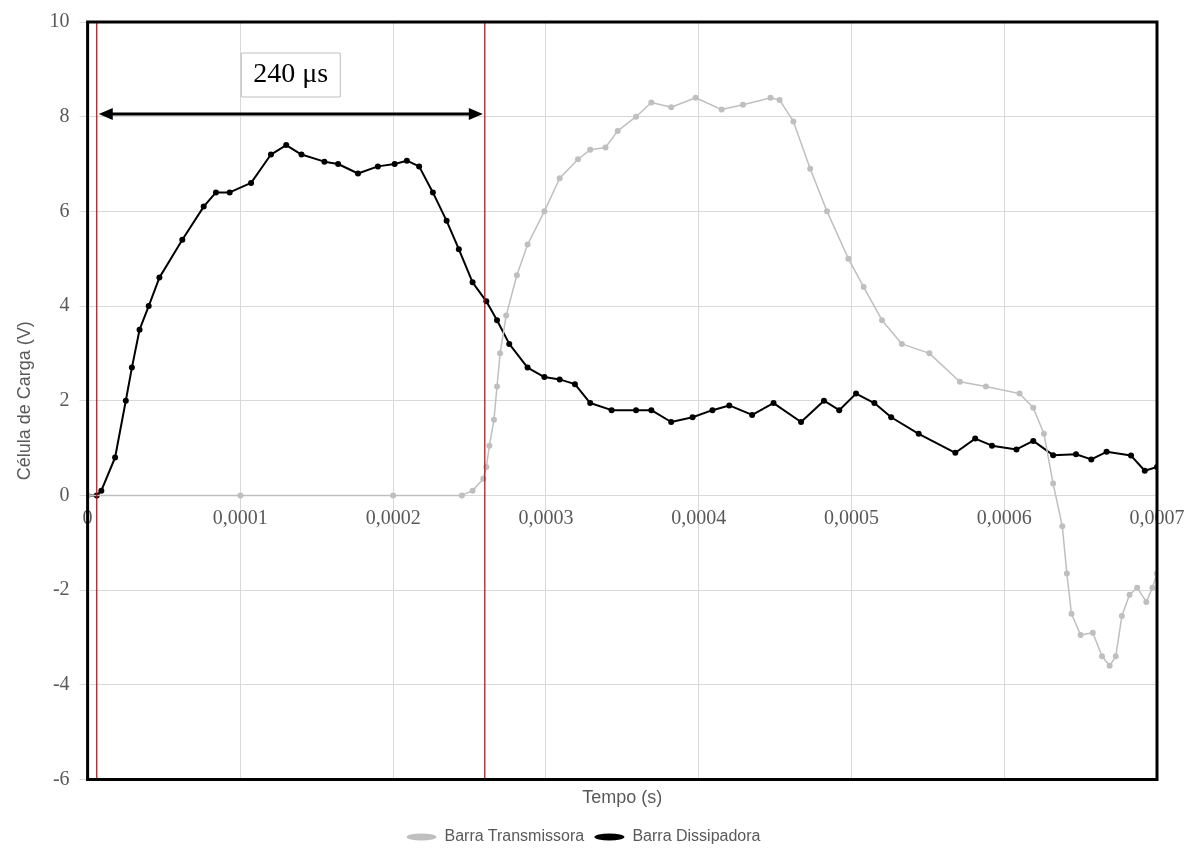 The height and width of the screenshot is (861, 1197). Describe the element at coordinates (851, 516) in the screenshot. I see `x-tick-label: 0,0005` at that location.